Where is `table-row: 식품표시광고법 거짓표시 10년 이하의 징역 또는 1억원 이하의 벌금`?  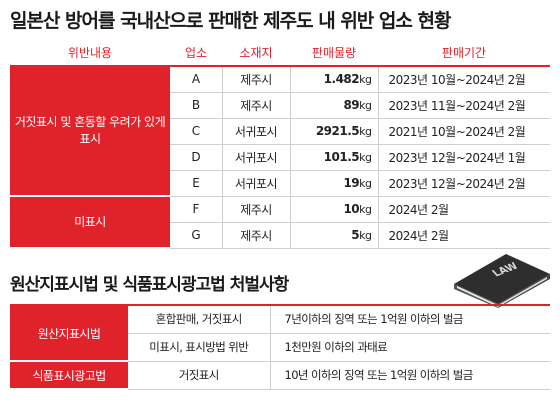
table-row: 식품표시광고법 거짓표시 10년 이하의 징역 또는 1억원 이하의 벌금 is located at coordinates (280, 375).